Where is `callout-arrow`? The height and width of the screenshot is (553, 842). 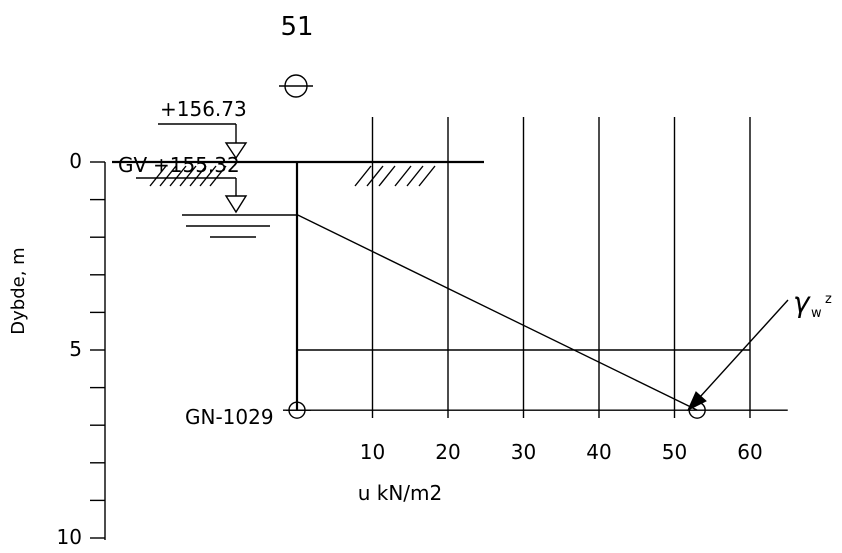 callout-arrow is located at coordinates (737, 355).